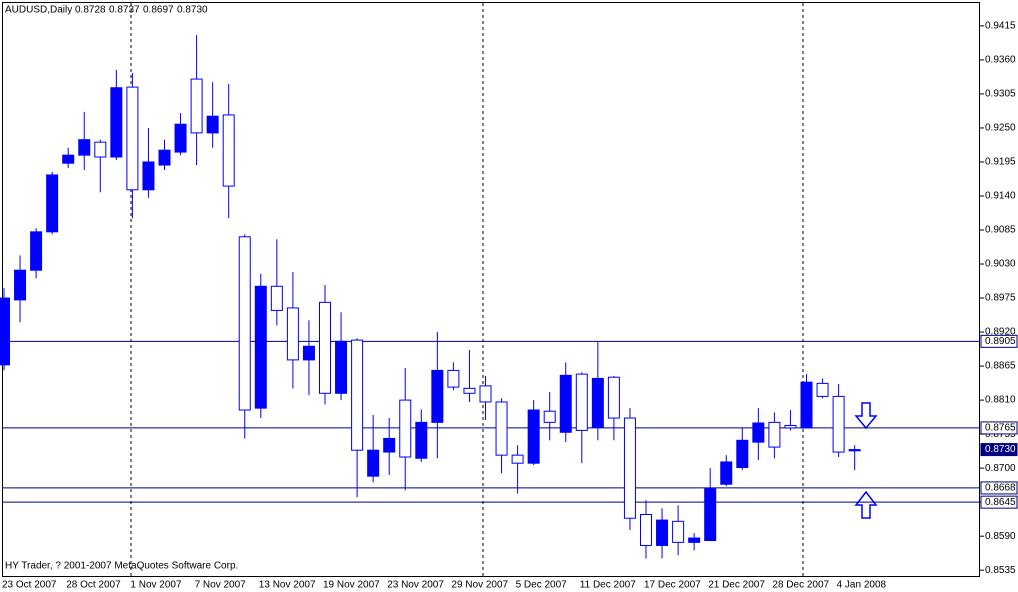 This screenshot has height=592, width=1018. Describe the element at coordinates (287, 585) in the screenshot. I see `x-tick-label: 13 Nov 2007` at that location.